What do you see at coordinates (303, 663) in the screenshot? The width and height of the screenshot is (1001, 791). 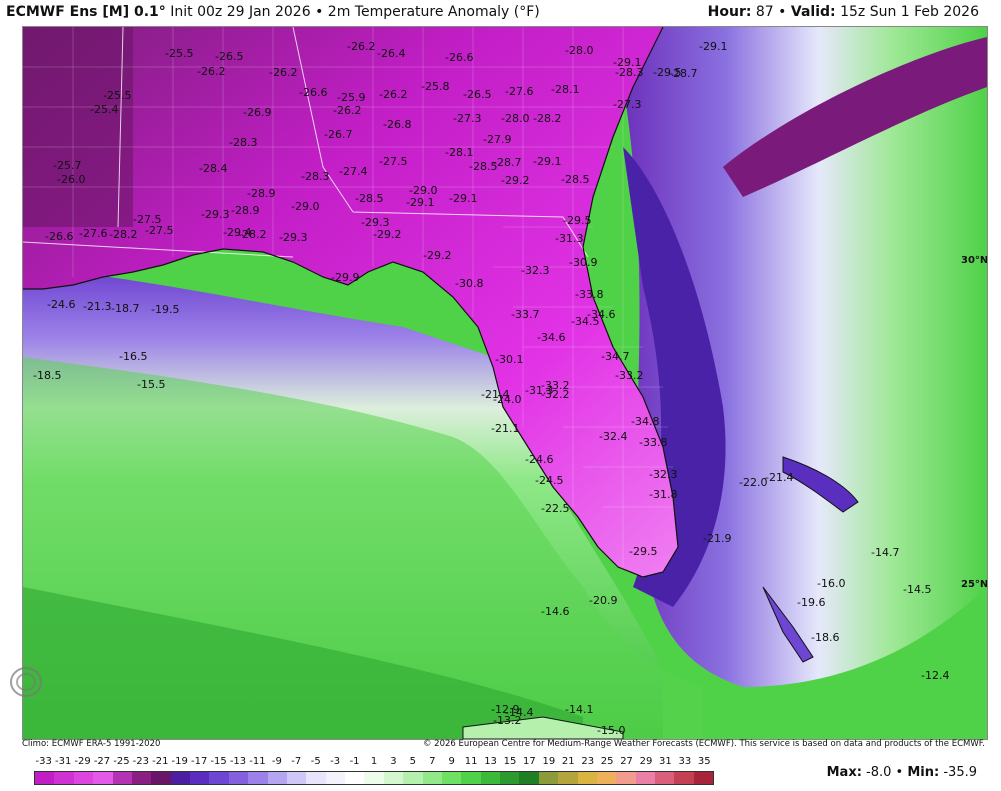 I see `south-green-band` at bounding box center [303, 663].